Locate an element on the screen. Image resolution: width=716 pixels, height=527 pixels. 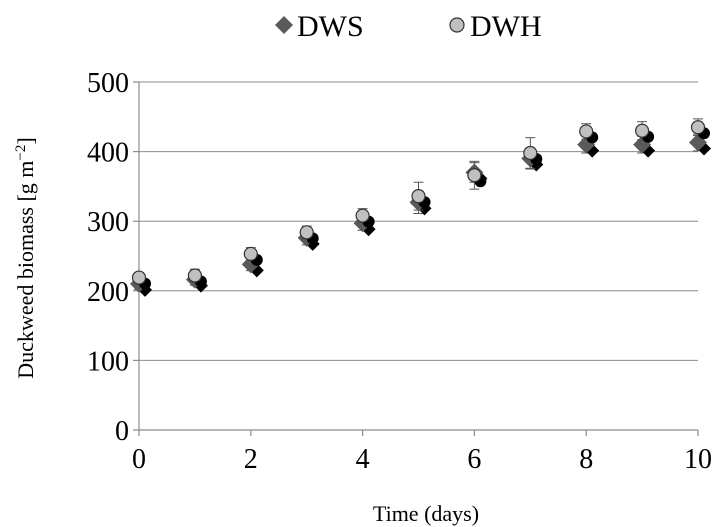
y-tick-label: 300 is located at coordinates (108, 222).